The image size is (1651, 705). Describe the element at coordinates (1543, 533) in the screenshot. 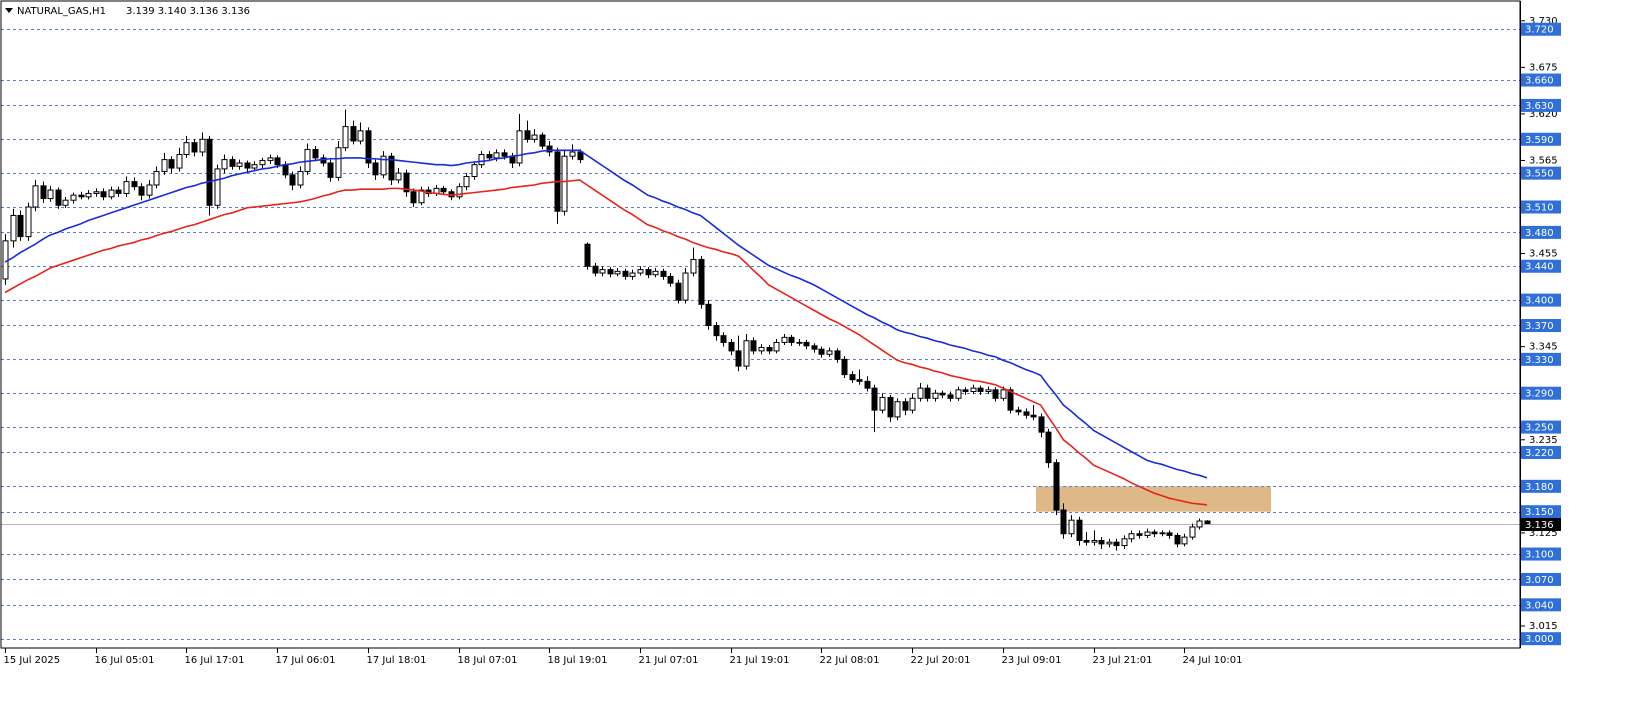

I see `y-tick-label: 3.125` at that location.